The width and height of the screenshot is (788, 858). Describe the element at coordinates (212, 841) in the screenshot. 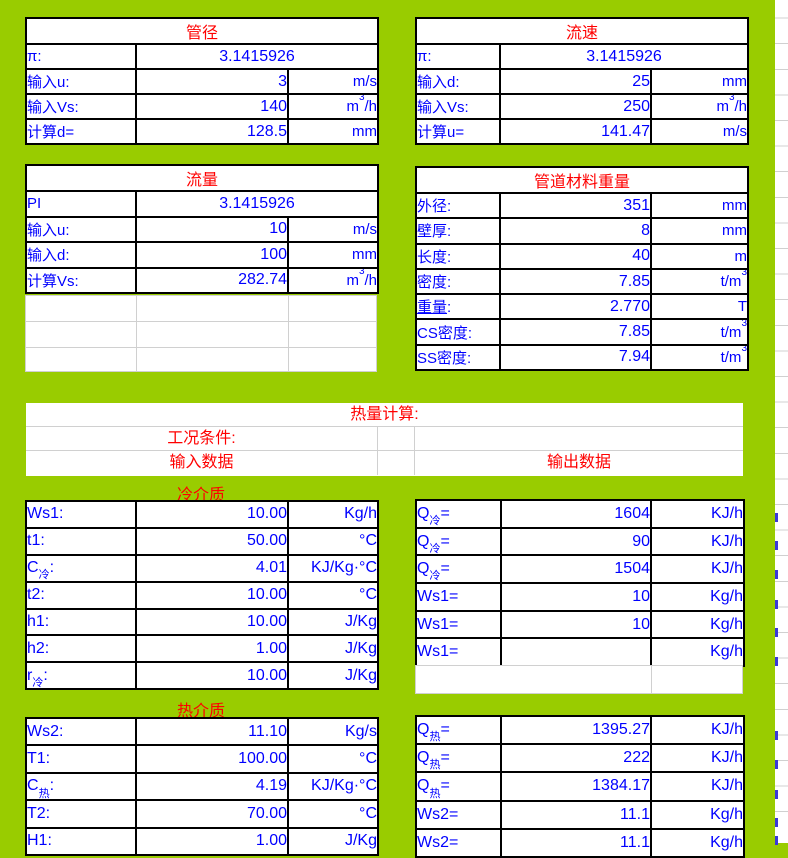

I see `cell-value: 1.00` at that location.